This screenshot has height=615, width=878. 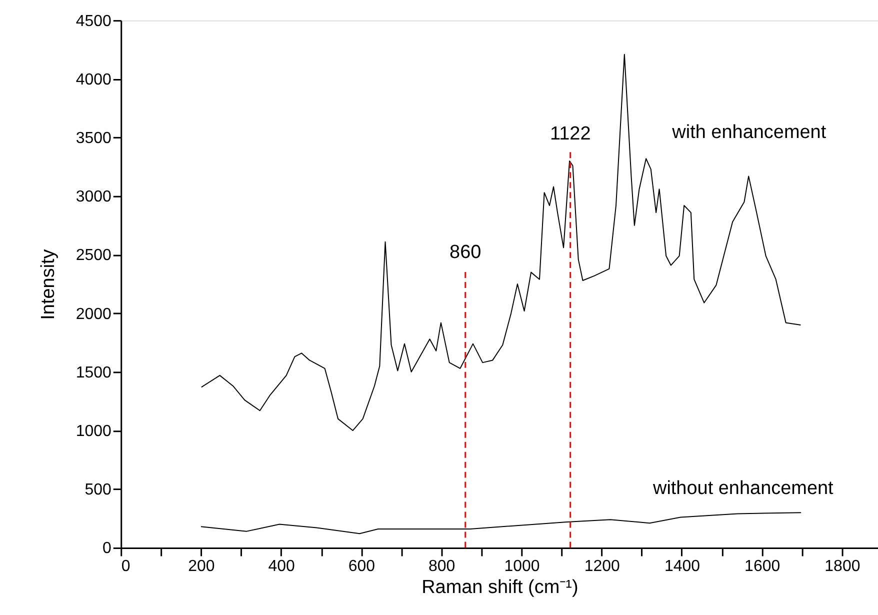 I want to click on y-tick-label: 1000, so click(x=94, y=431).